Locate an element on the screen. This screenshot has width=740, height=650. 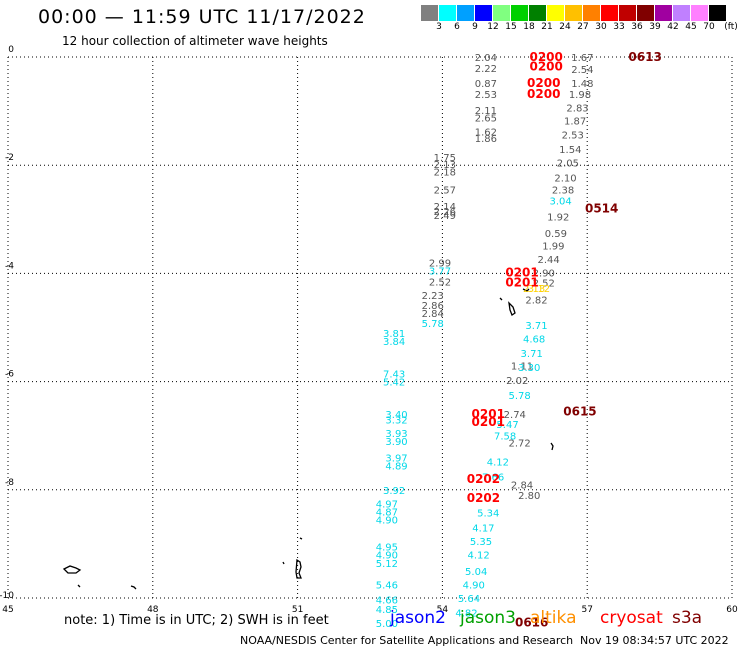
wave-height-label: 2.74 is located at coordinates (515, 415).